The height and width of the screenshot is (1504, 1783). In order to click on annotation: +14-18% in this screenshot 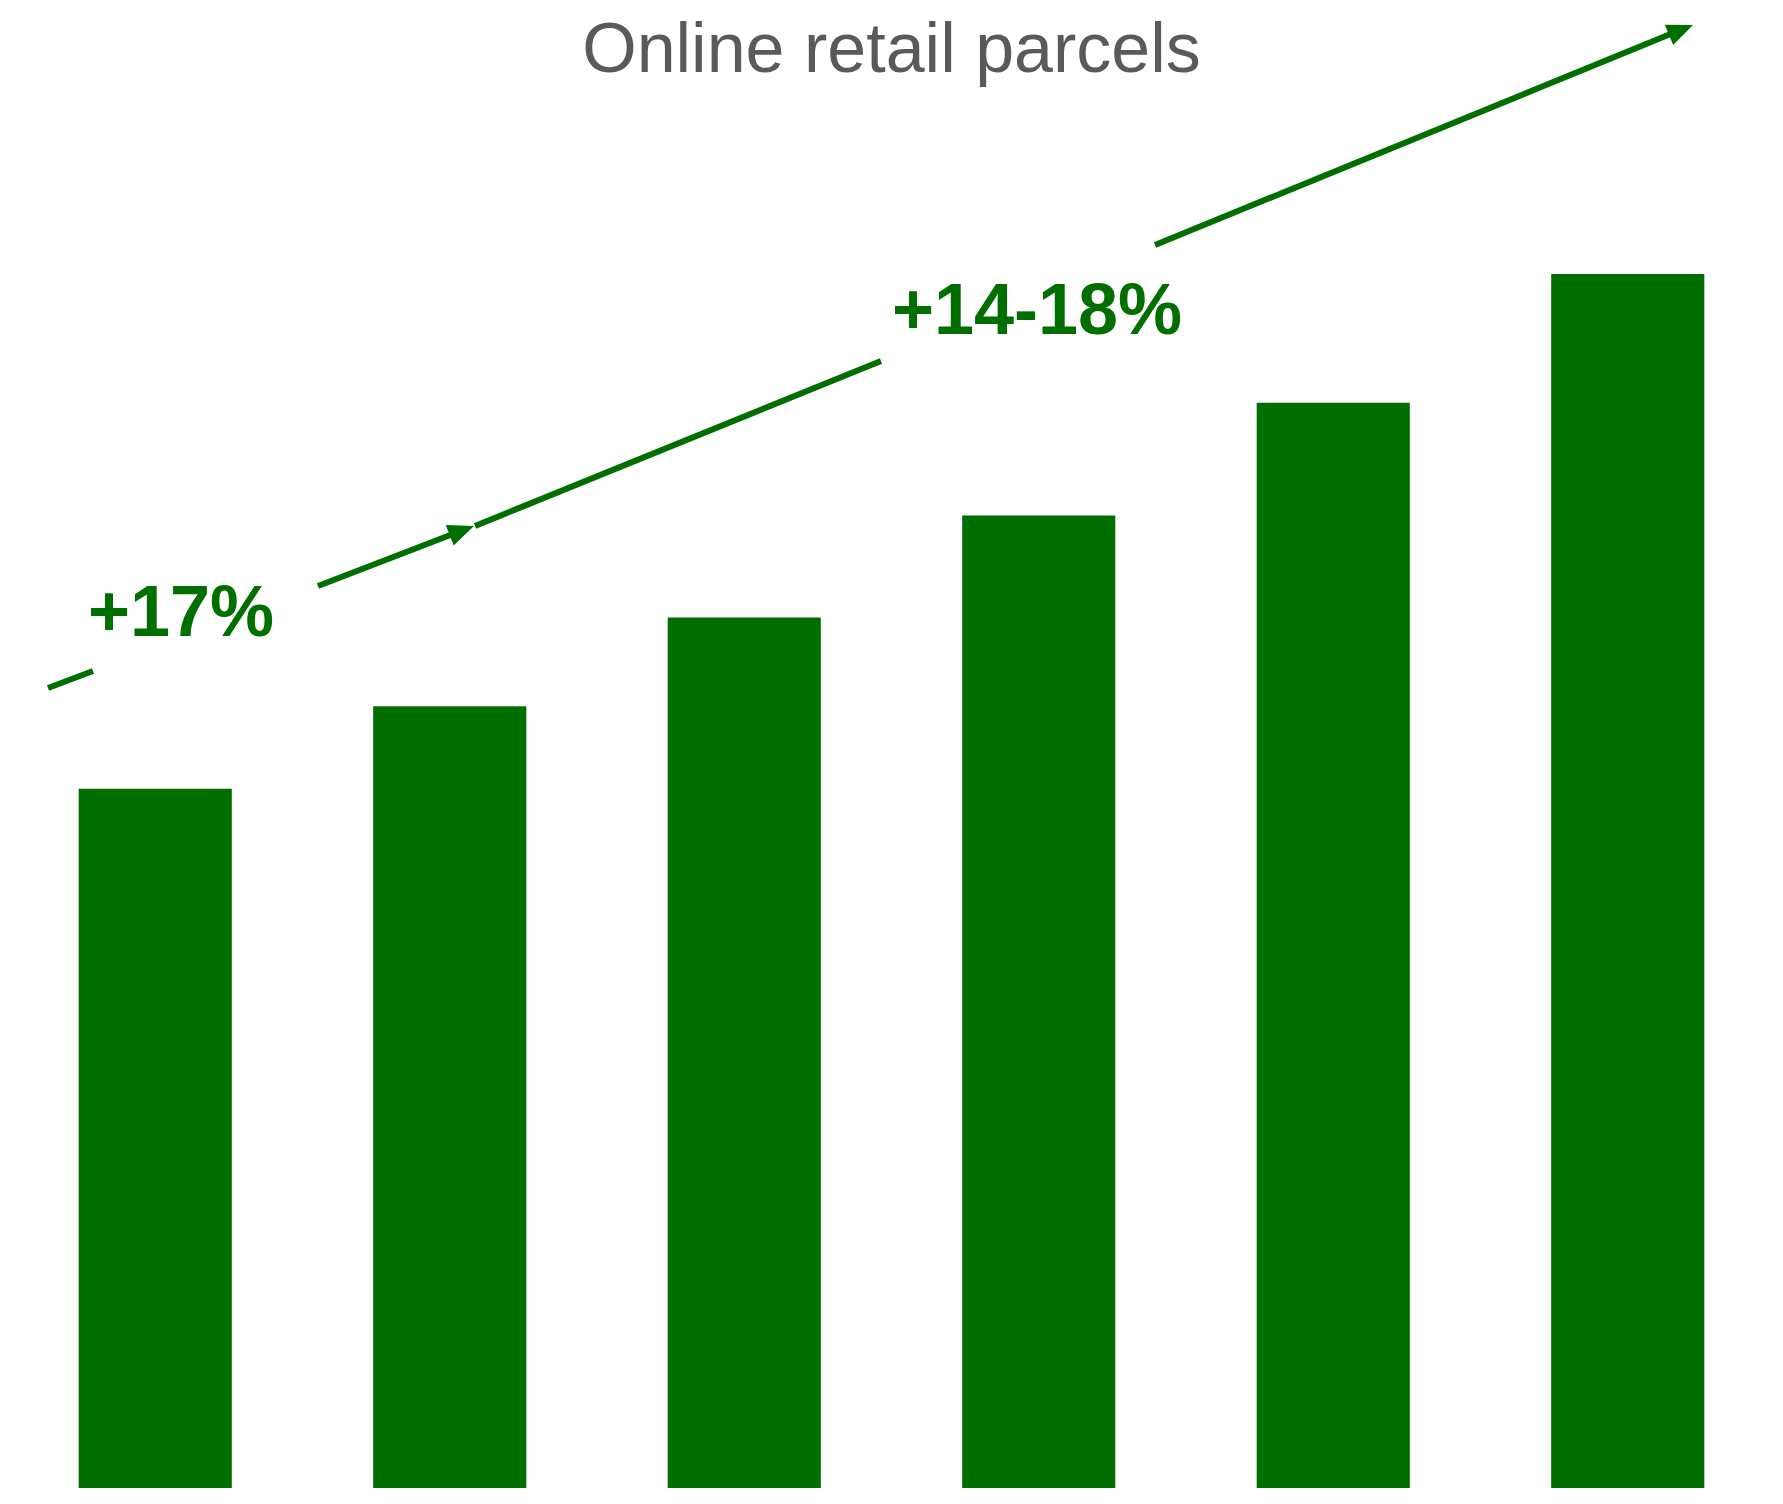, I will do `click(1037, 309)`.